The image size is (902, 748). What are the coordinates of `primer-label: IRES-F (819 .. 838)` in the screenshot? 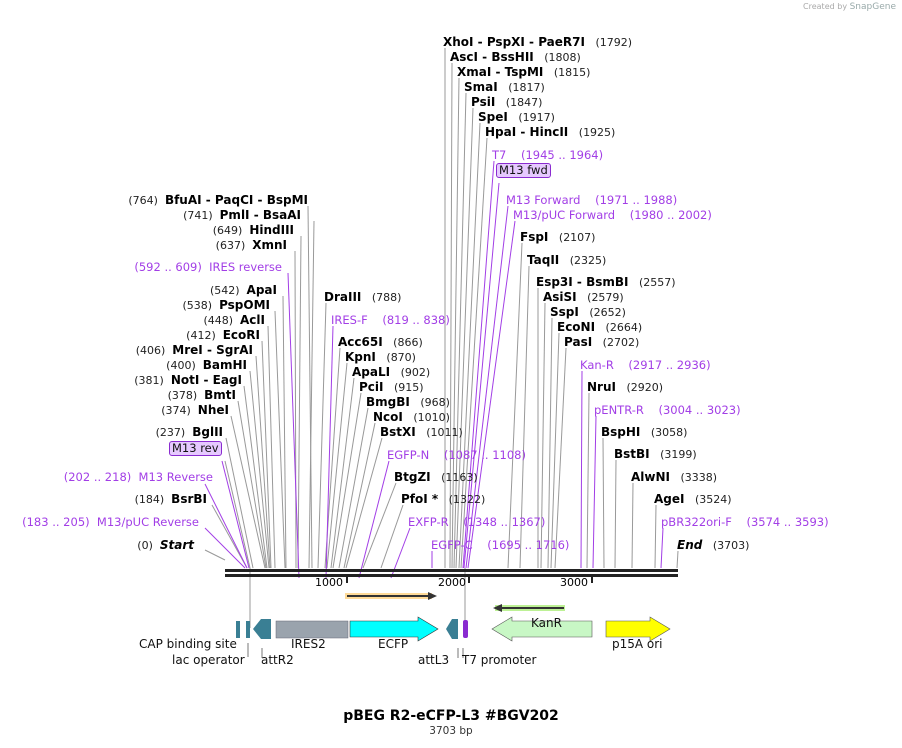 It's located at (390, 320).